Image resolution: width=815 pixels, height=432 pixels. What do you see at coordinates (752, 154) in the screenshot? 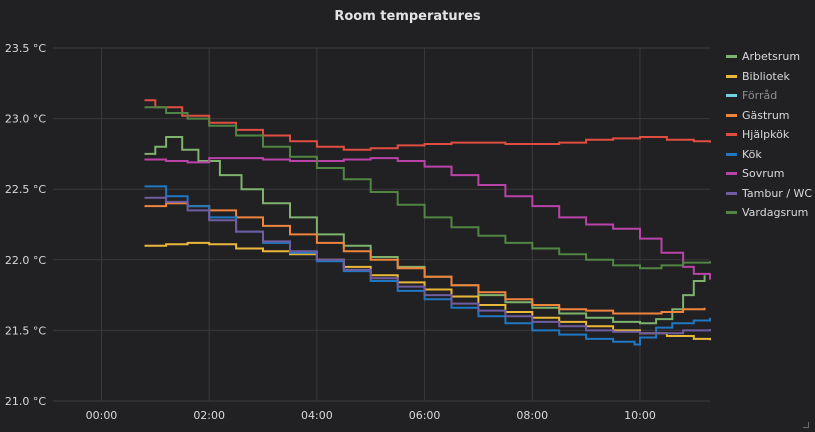
I see `legend-label: Kök` at bounding box center [752, 154].